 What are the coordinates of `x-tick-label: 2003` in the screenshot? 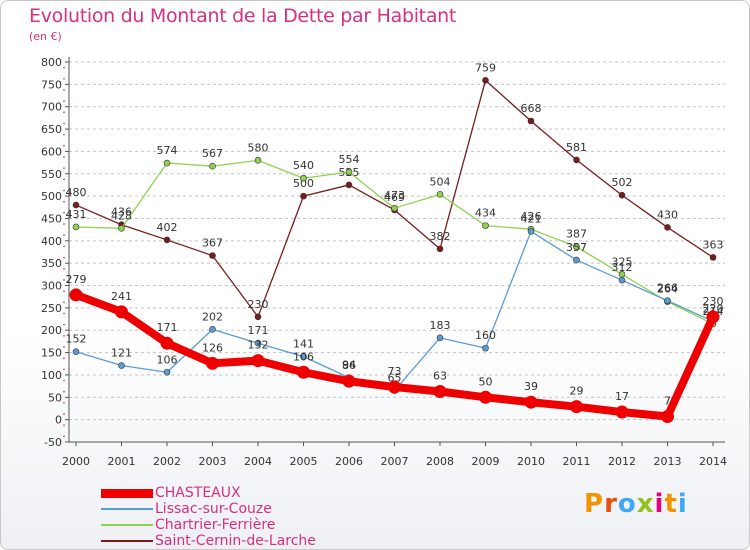 It's located at (213, 461).